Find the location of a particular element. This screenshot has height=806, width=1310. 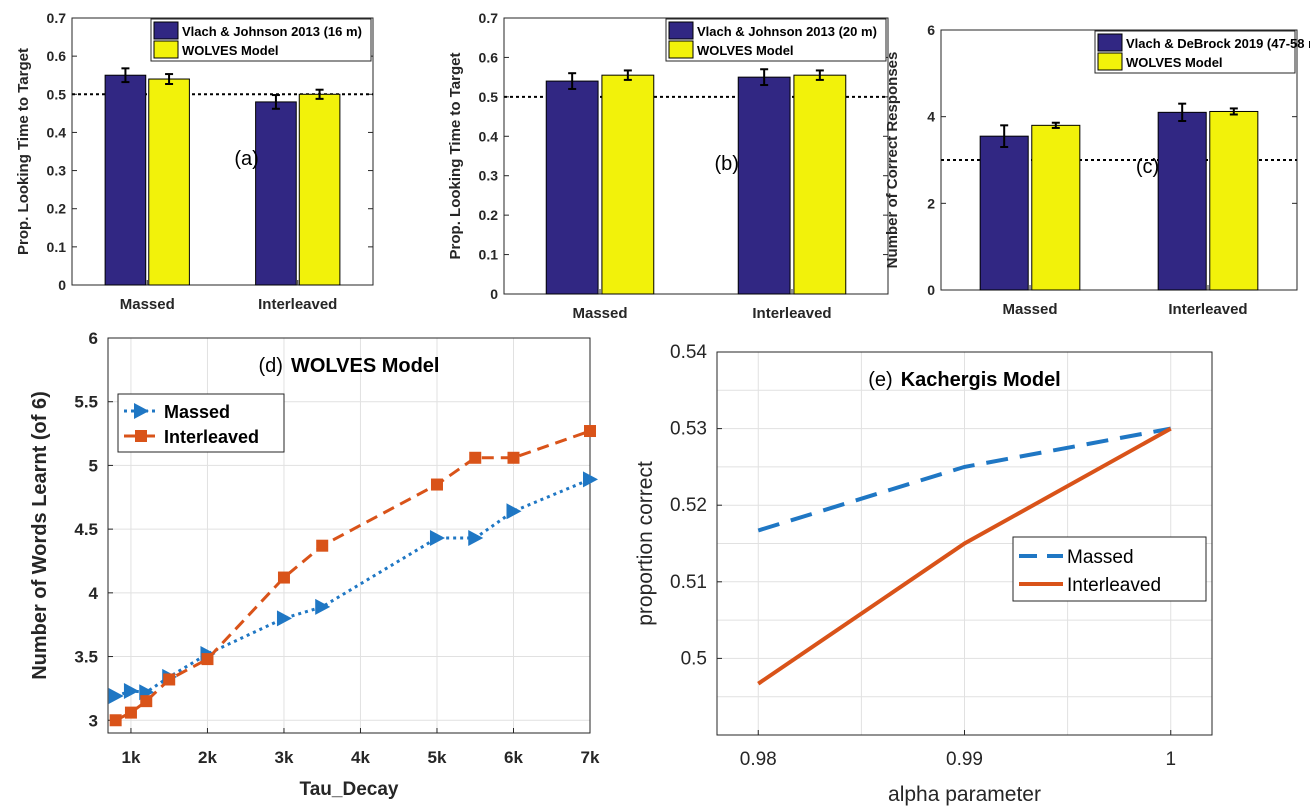

x-axis-label: alpha parameter is located at coordinates (964, 794).